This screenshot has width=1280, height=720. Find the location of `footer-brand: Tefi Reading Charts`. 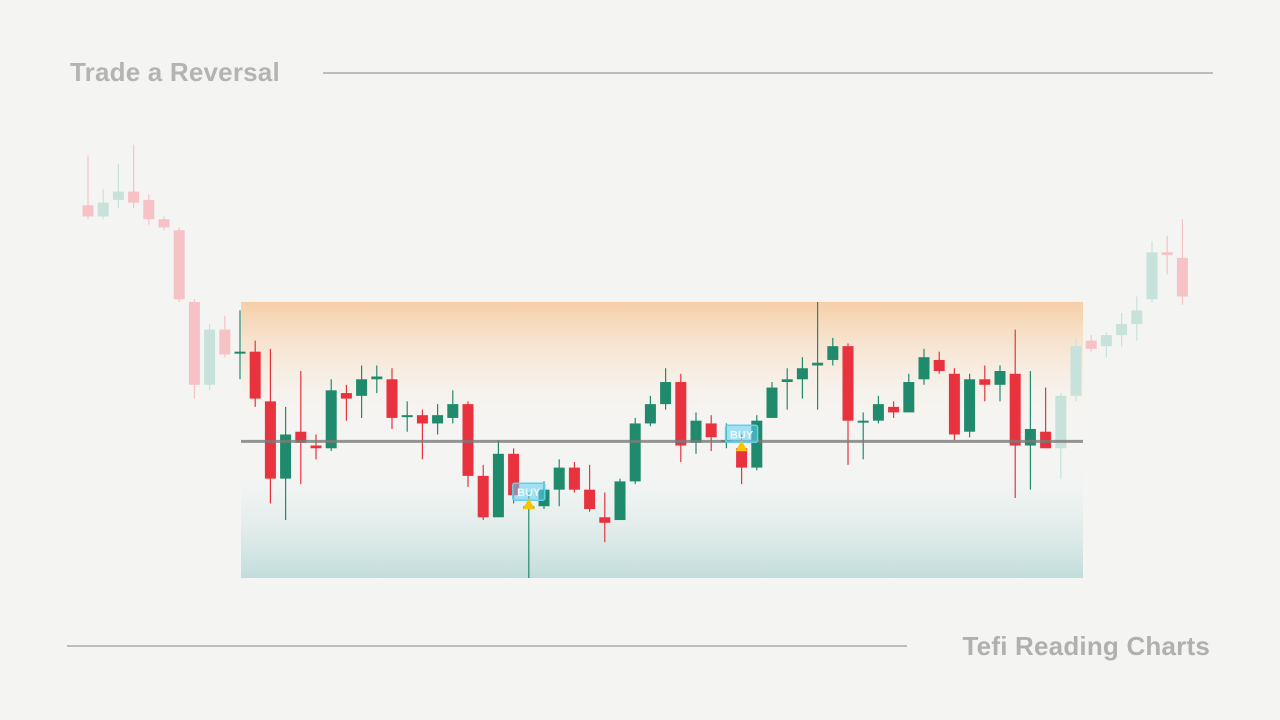

footer-brand: Tefi Reading Charts is located at coordinates (1086, 646).